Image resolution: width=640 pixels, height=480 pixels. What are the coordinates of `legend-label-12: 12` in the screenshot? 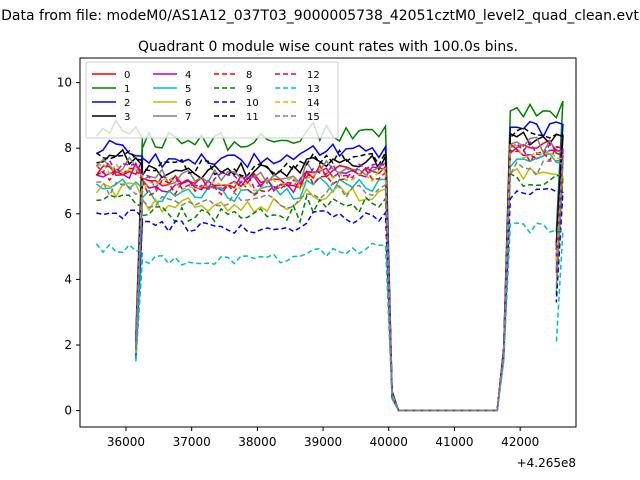 It's located at (313, 75).